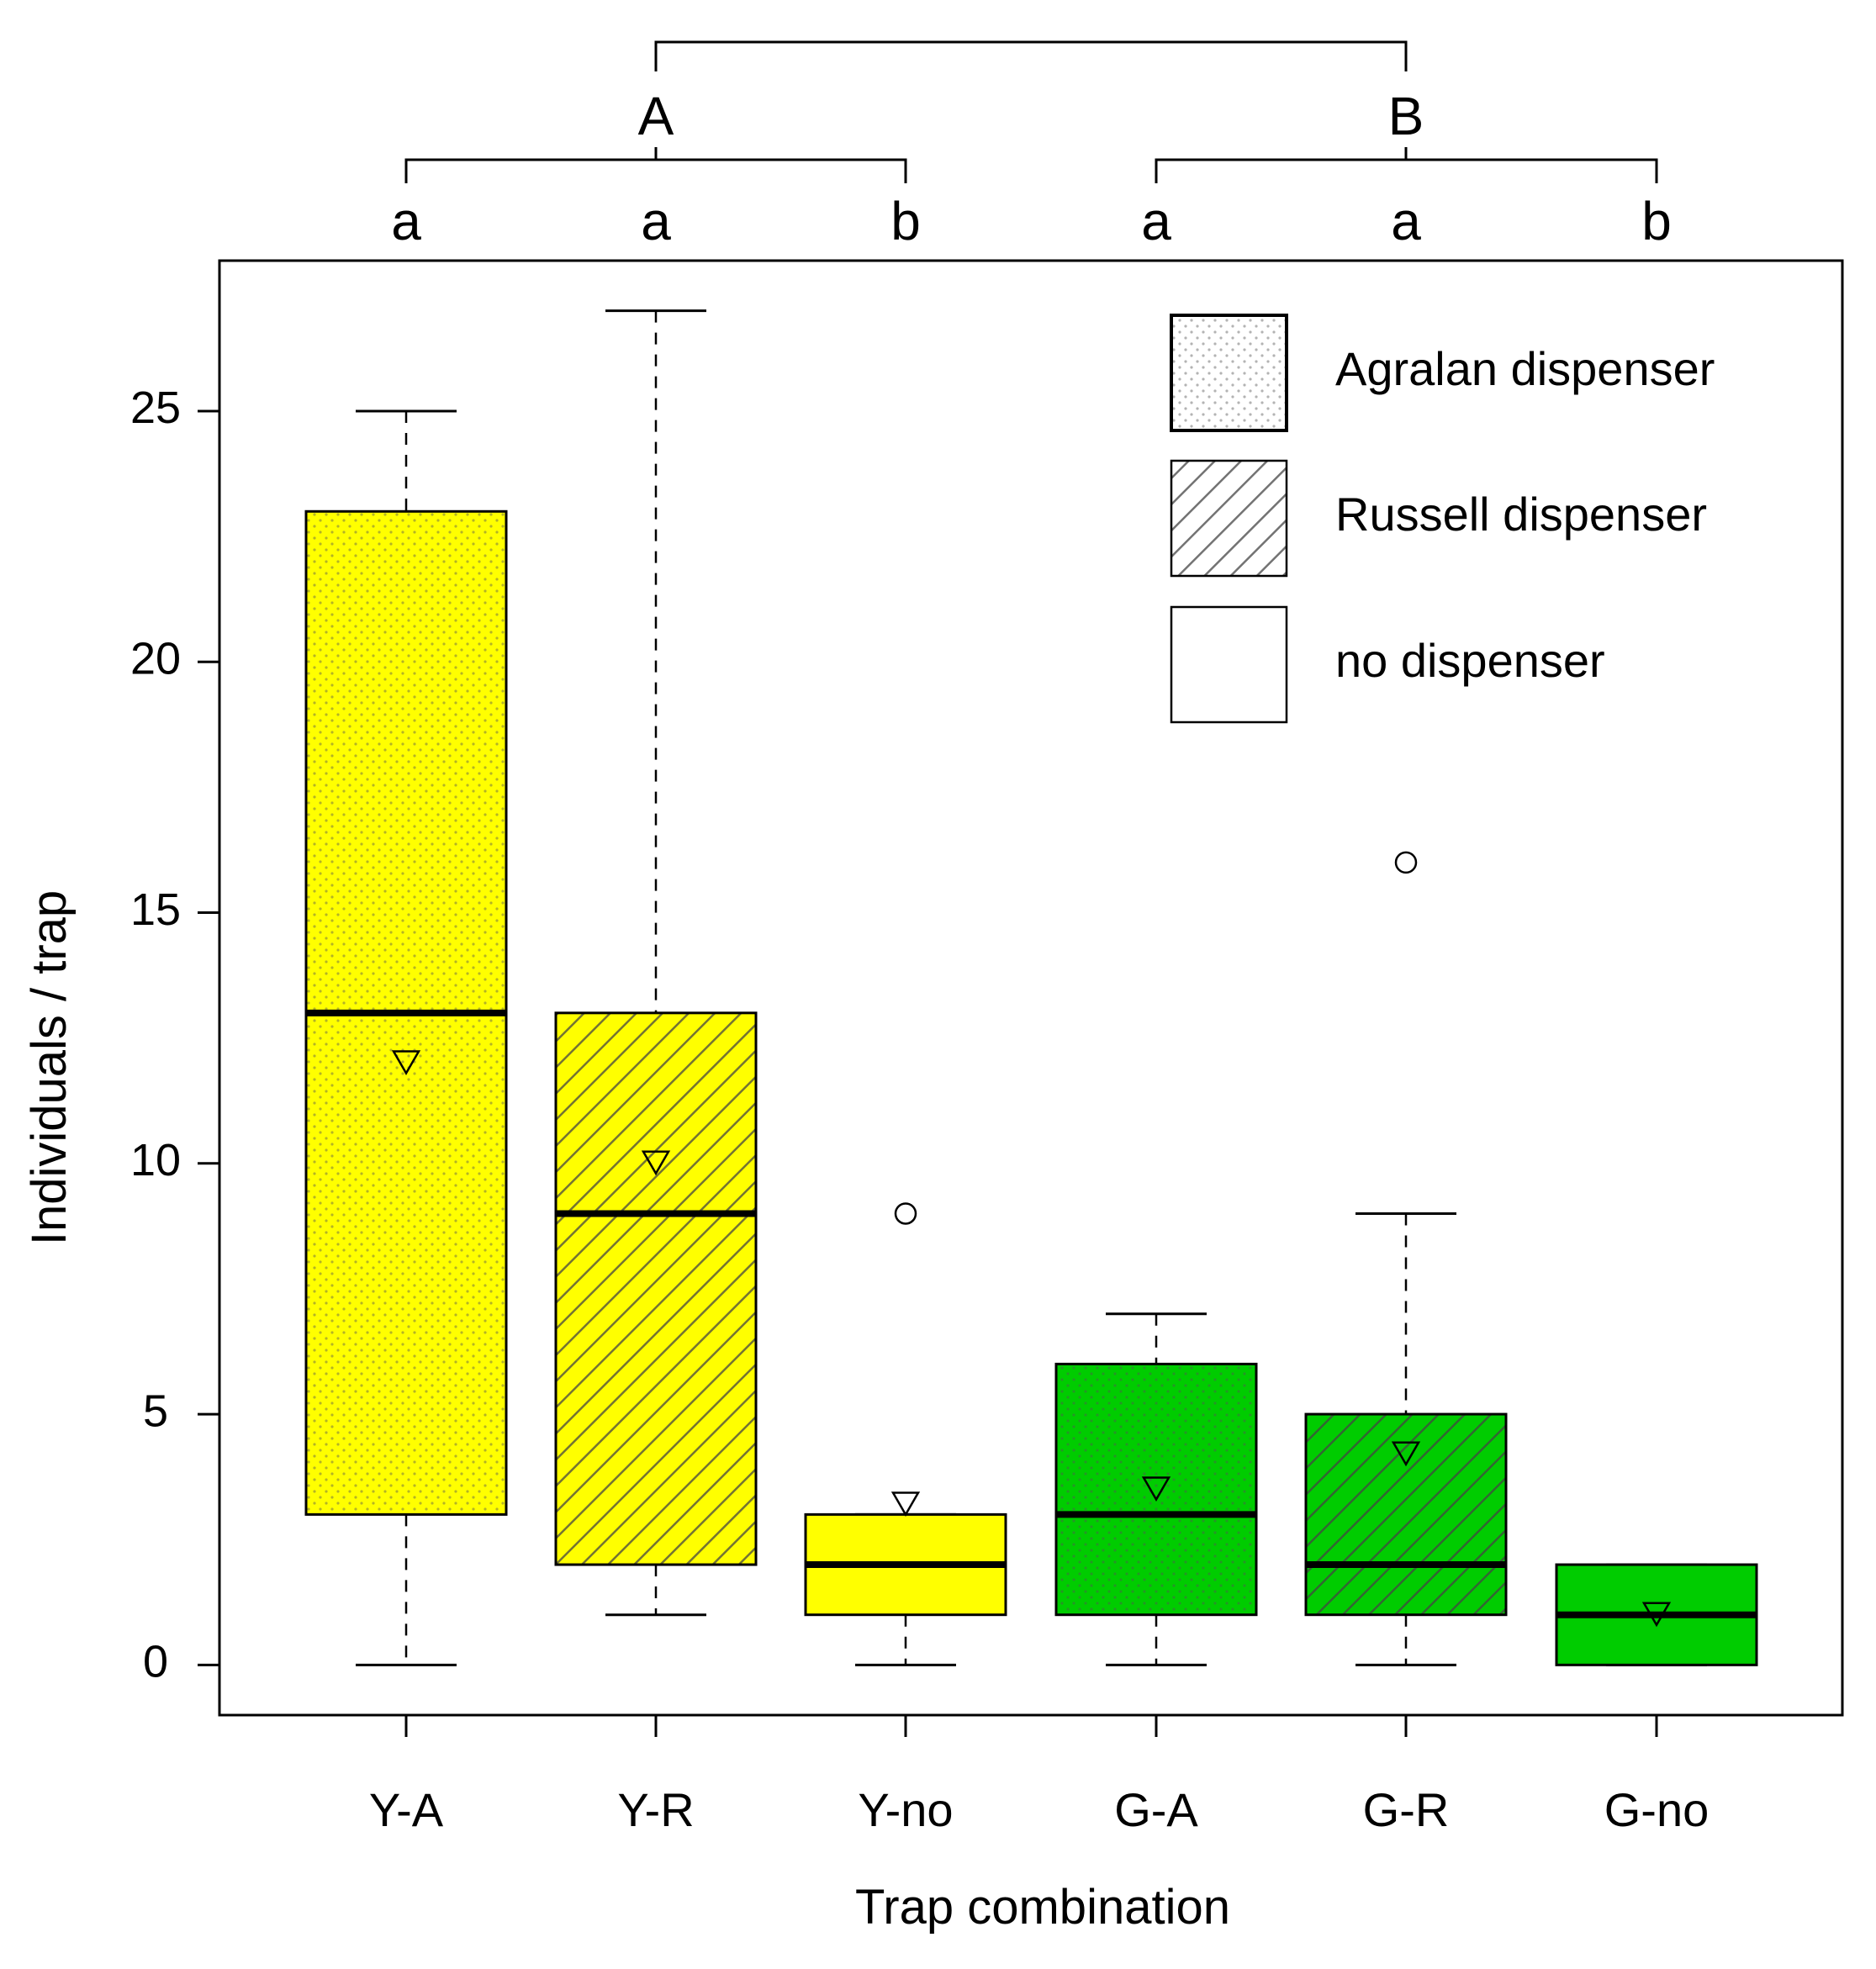  Describe the element at coordinates (1406, 170) in the screenshot. I see `bracket-group-b` at that location.